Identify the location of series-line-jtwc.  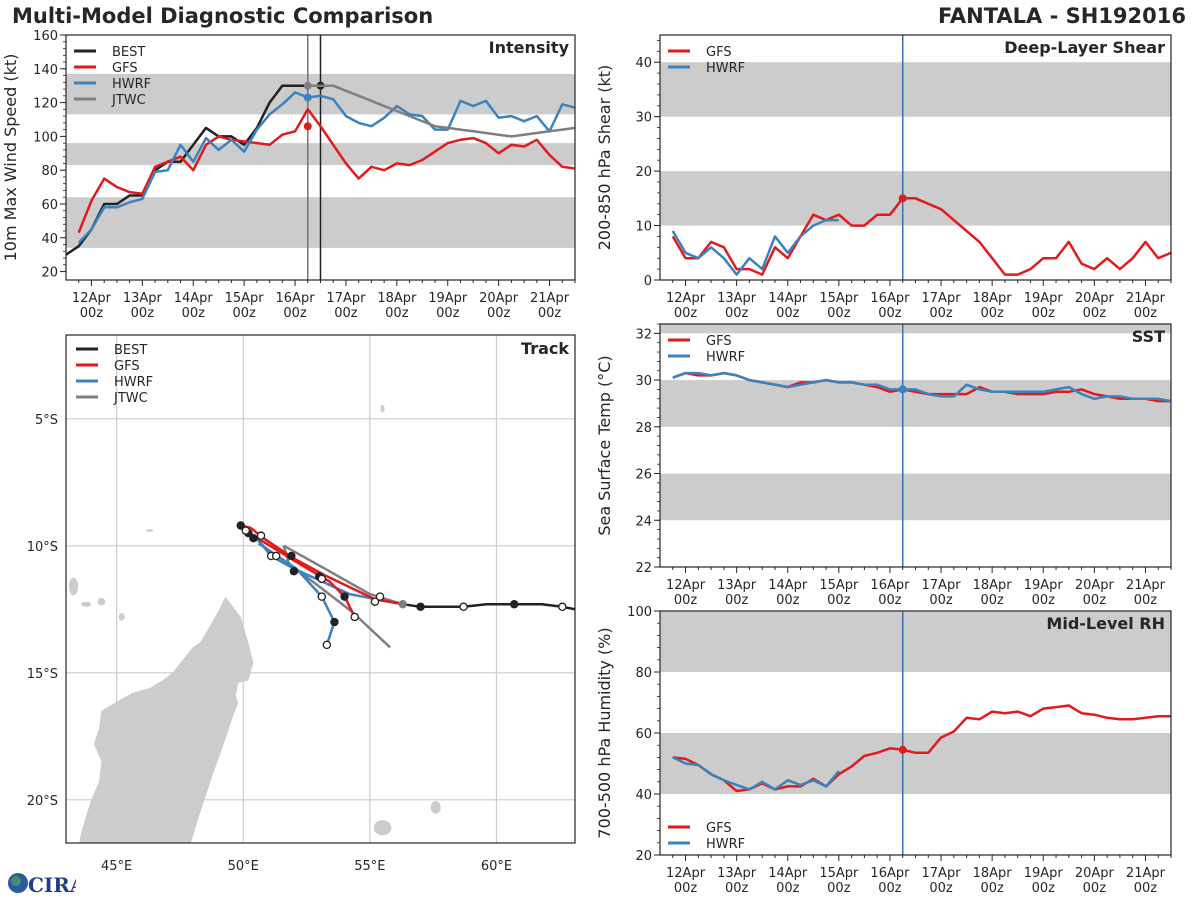
(441, 111).